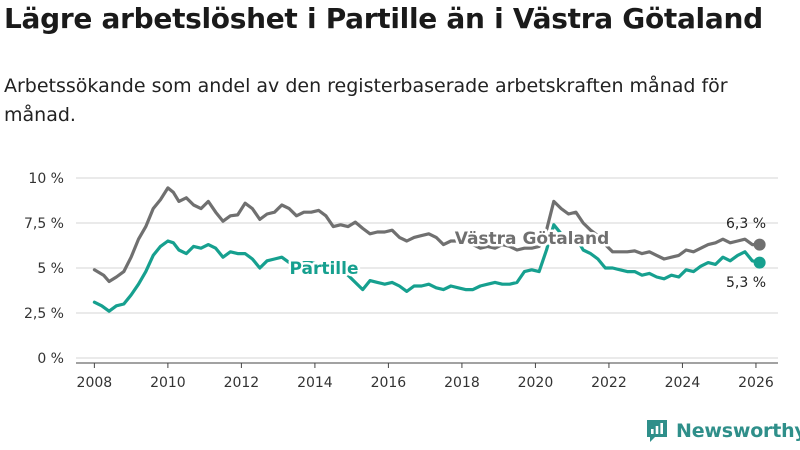  I want to click on y-tick-label: 0 %, so click(50, 359).